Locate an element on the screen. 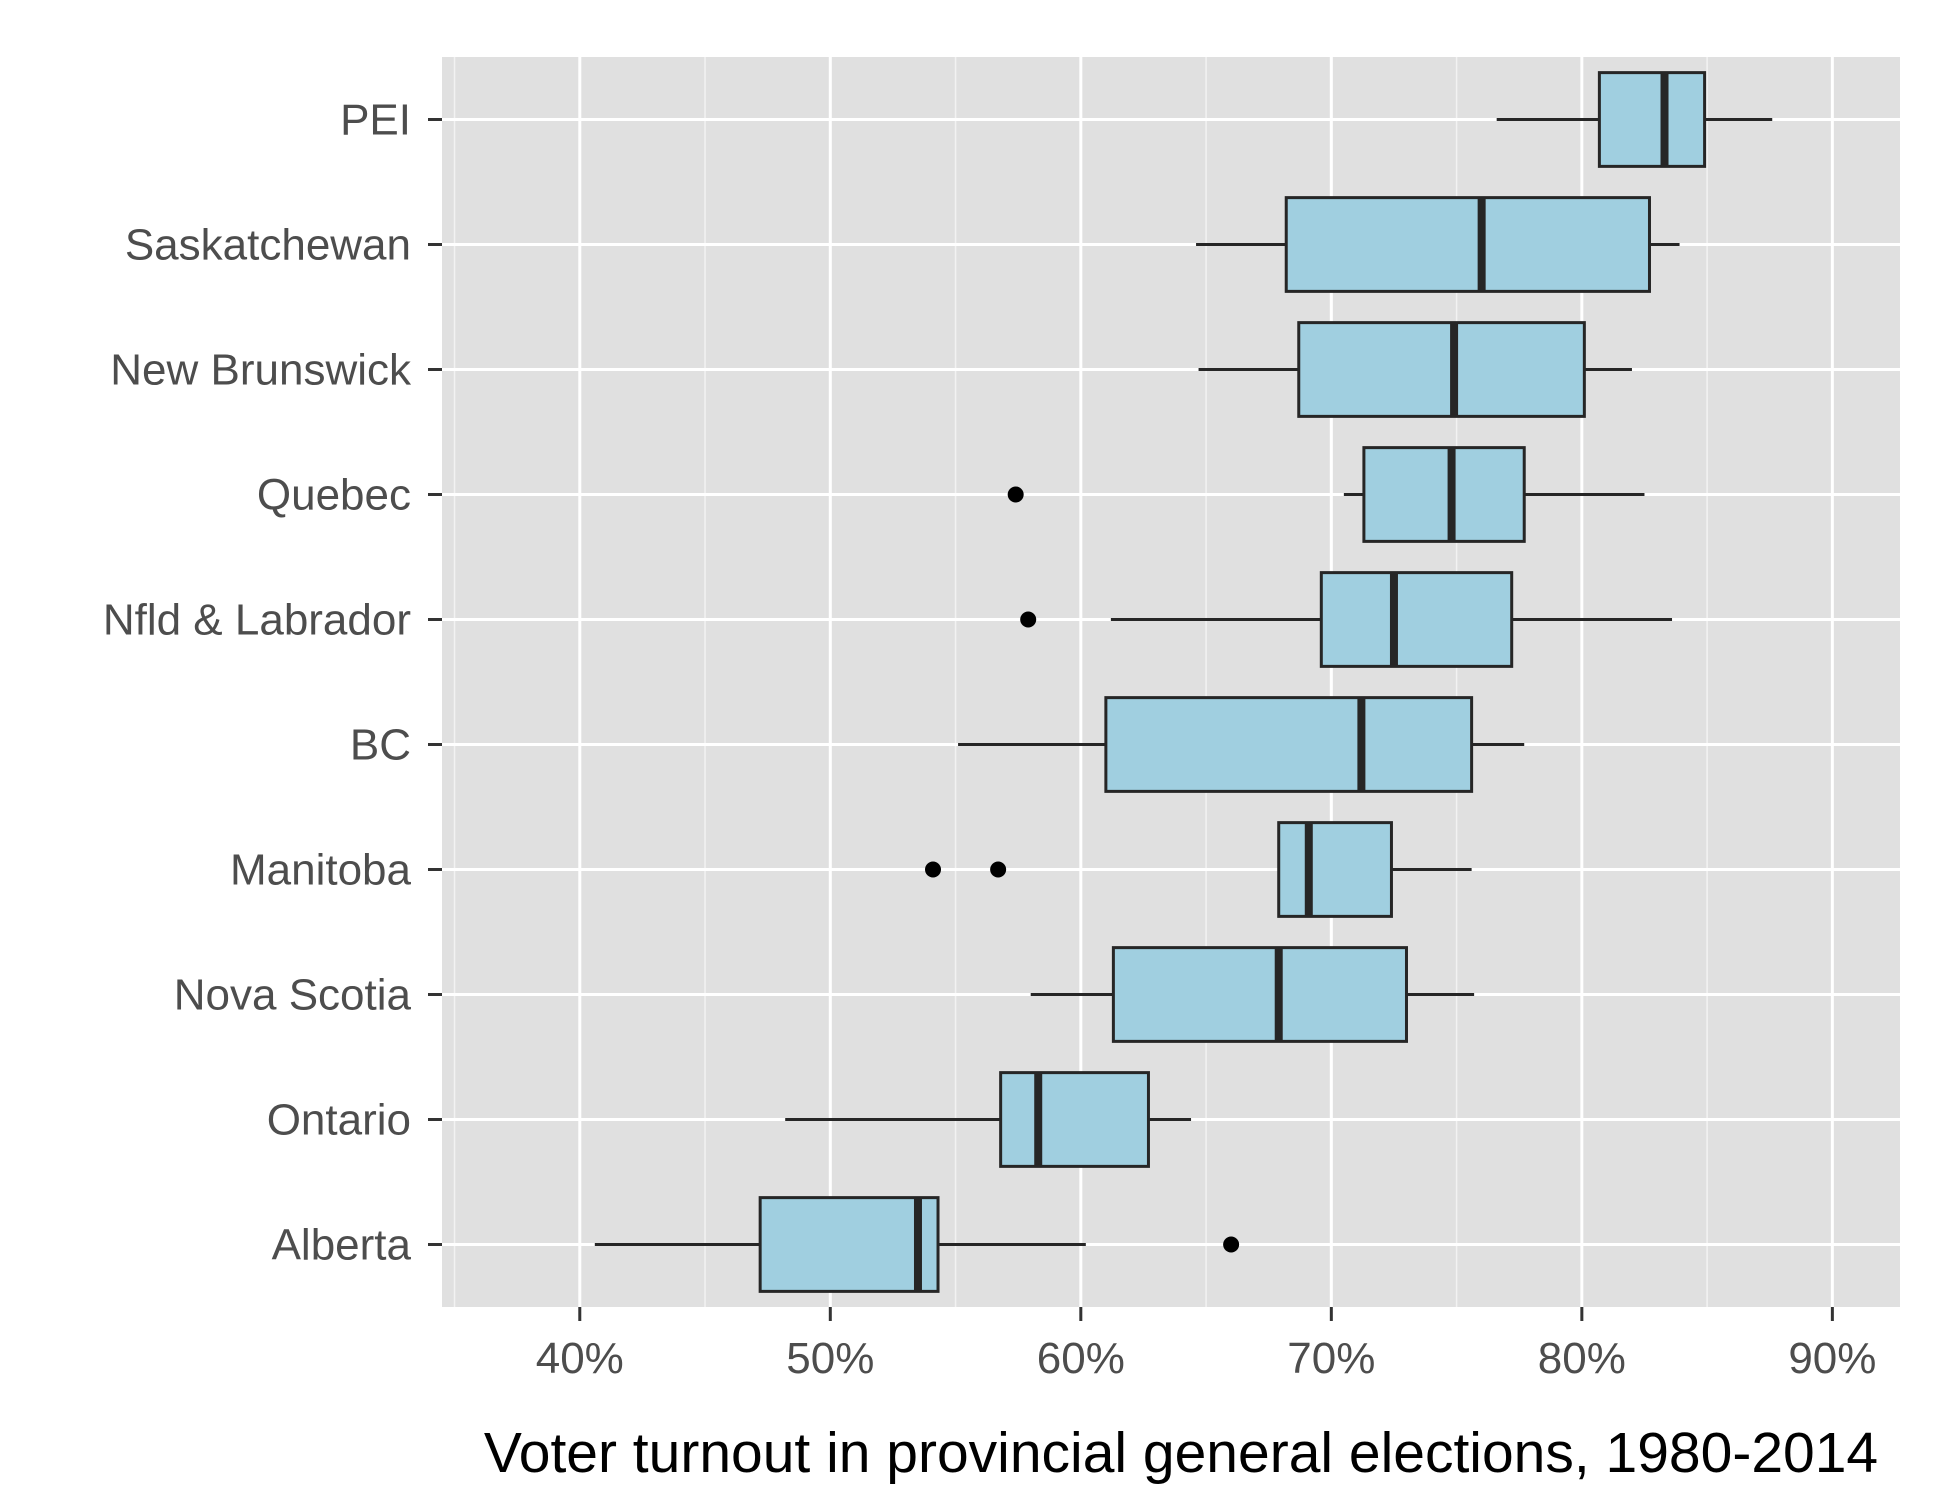 The image size is (1950, 1500). y-tick-label: Manitoba is located at coordinates (321, 870).